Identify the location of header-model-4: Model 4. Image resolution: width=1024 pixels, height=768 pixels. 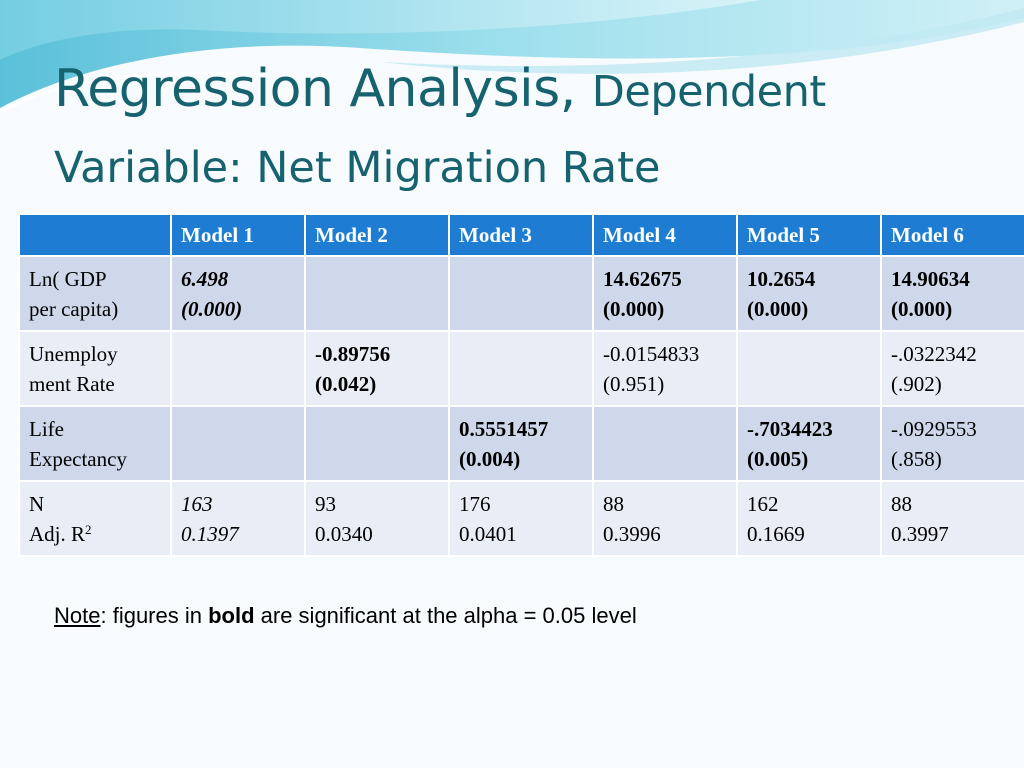
(665, 235).